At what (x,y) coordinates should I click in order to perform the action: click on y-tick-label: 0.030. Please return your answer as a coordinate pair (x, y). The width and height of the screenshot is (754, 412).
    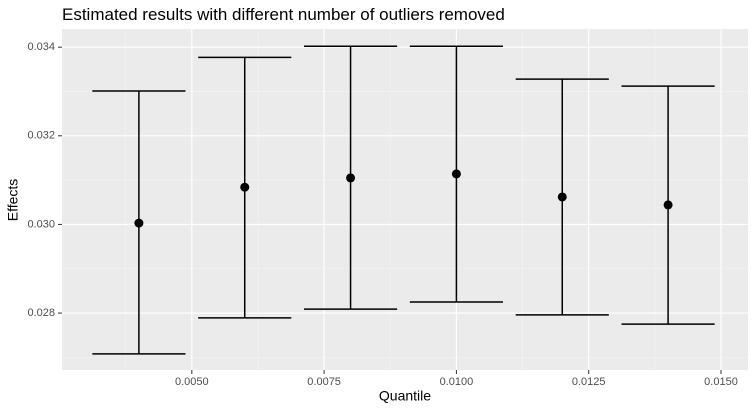
    Looking at the image, I should click on (41, 224).